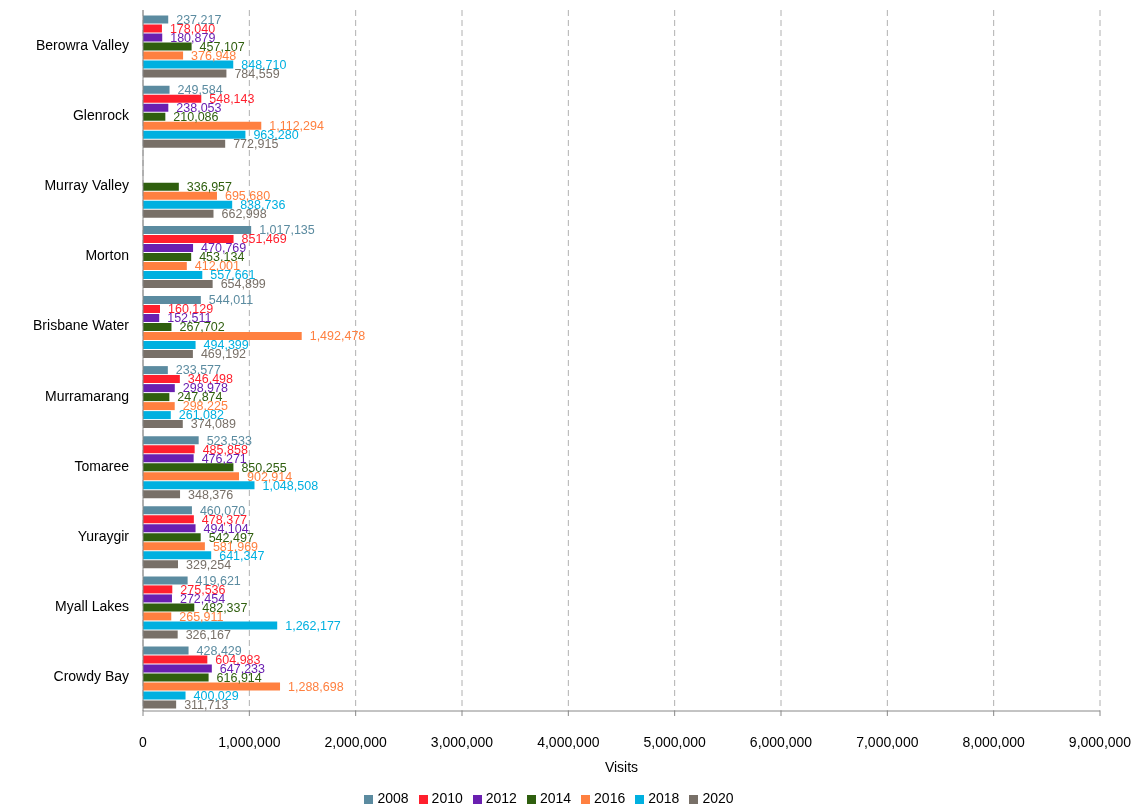  What do you see at coordinates (887, 741) in the screenshot?
I see `x-tick-label: 7,000,000` at bounding box center [887, 741].